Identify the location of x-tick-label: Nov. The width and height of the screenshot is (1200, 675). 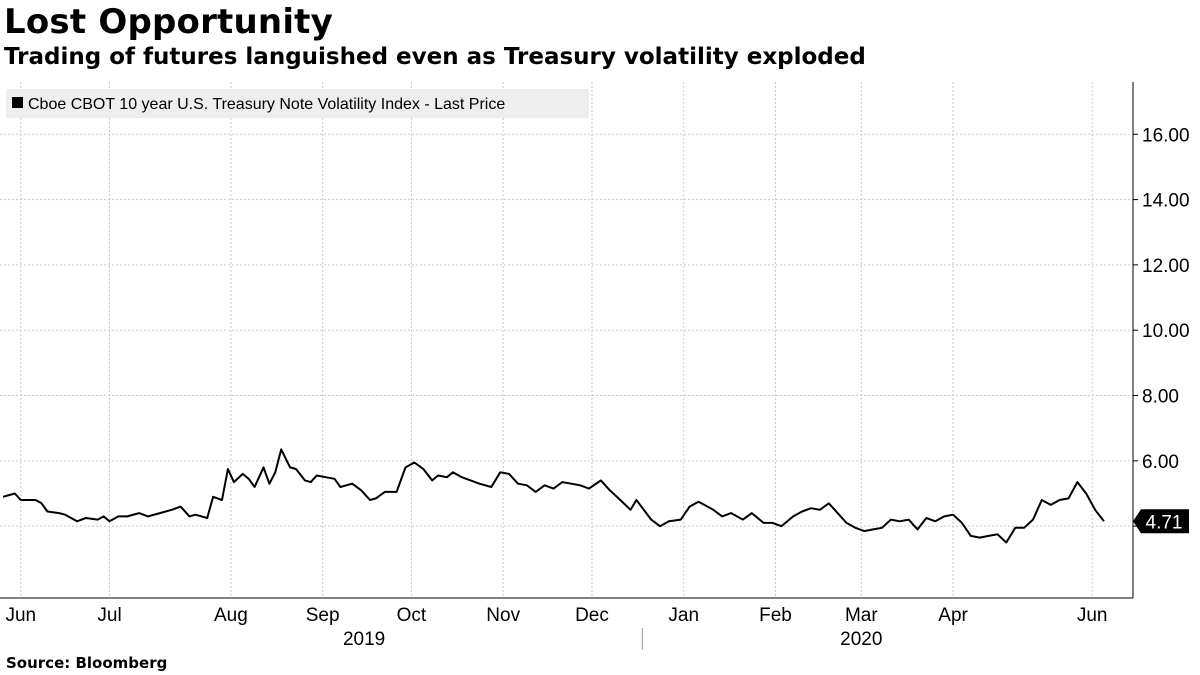
(503, 615).